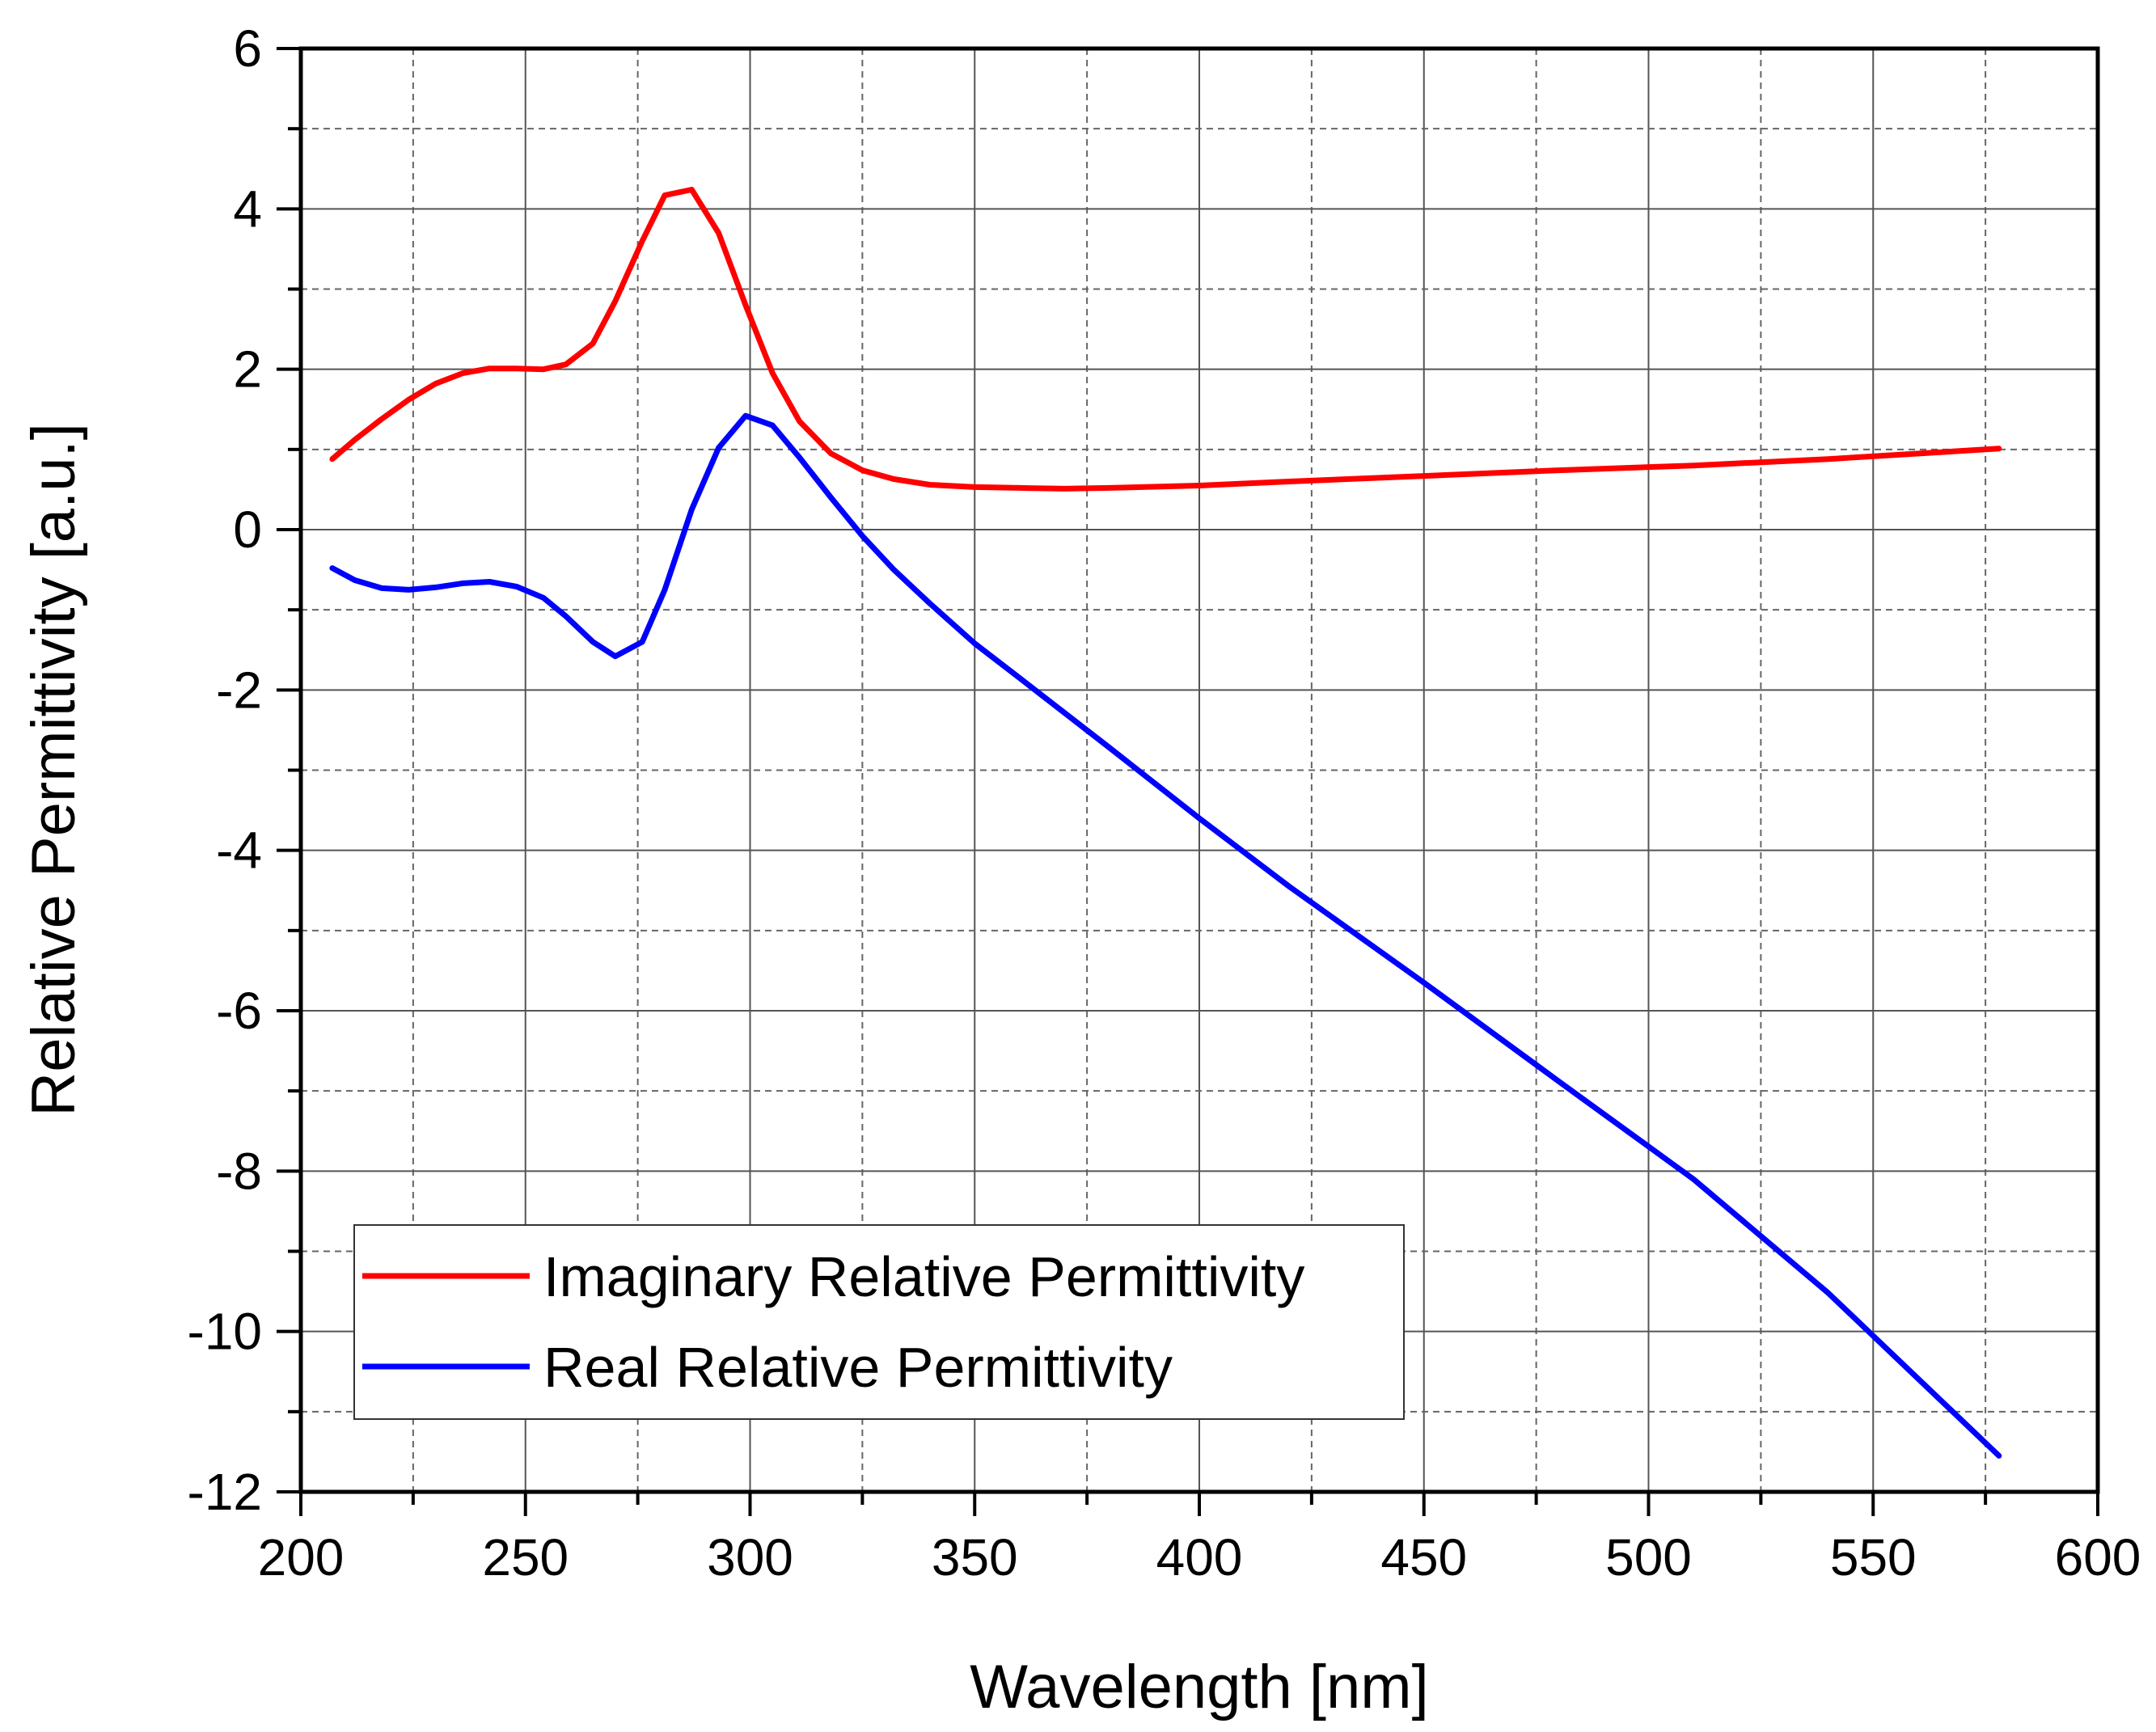 Image resolution: width=2156 pixels, height=1732 pixels. I want to click on x-tick-label: 300, so click(750, 1557).